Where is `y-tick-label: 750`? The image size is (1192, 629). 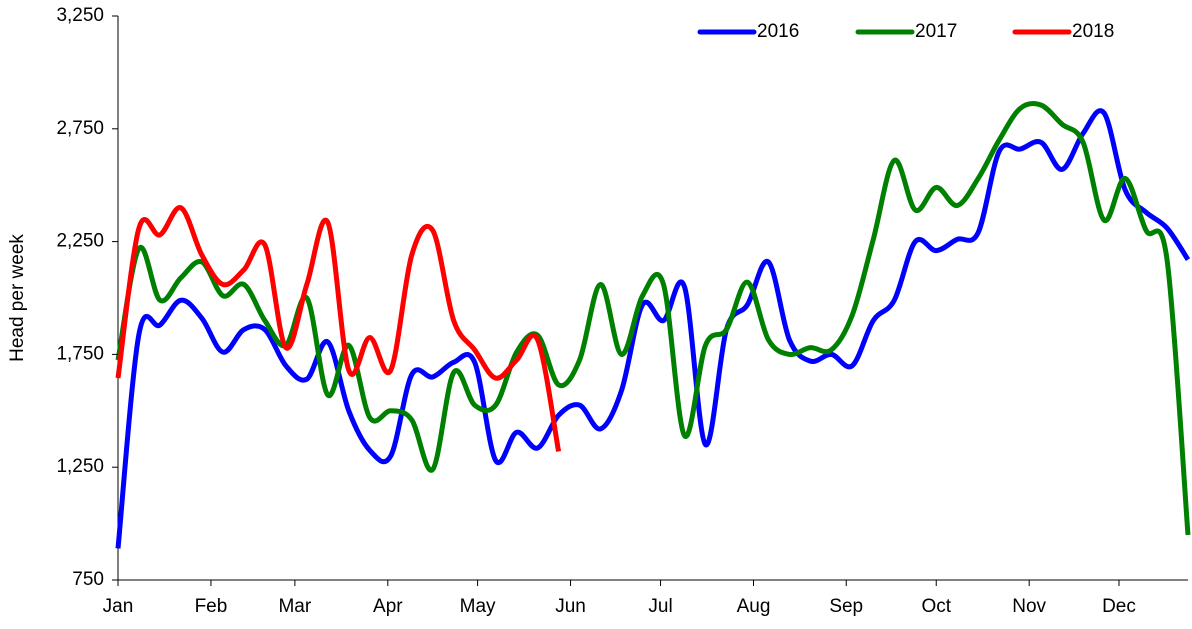
y-tick-label: 750 is located at coordinates (88, 579).